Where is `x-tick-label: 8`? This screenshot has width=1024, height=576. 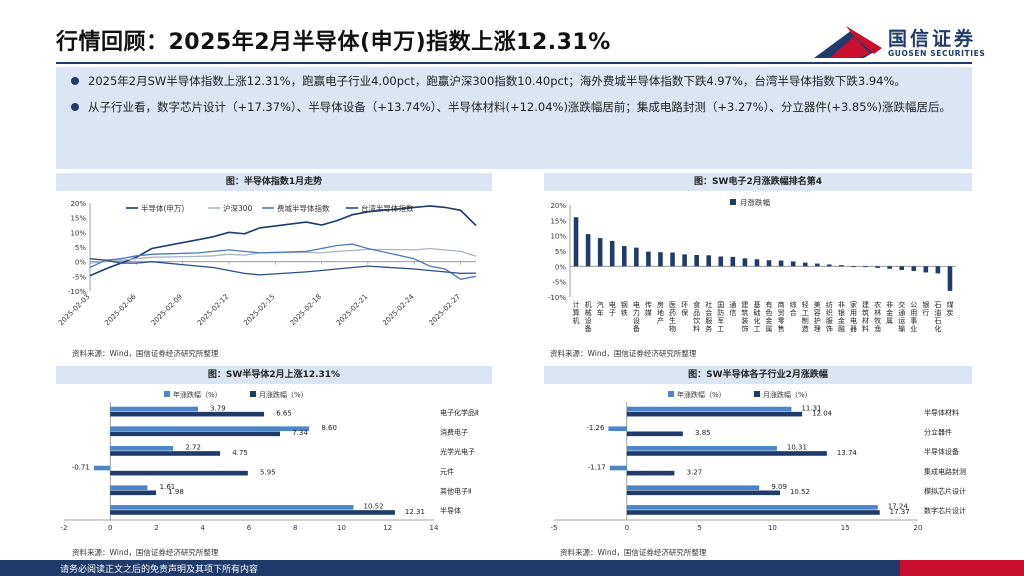 x-tick-label: 8 is located at coordinates (295, 528).